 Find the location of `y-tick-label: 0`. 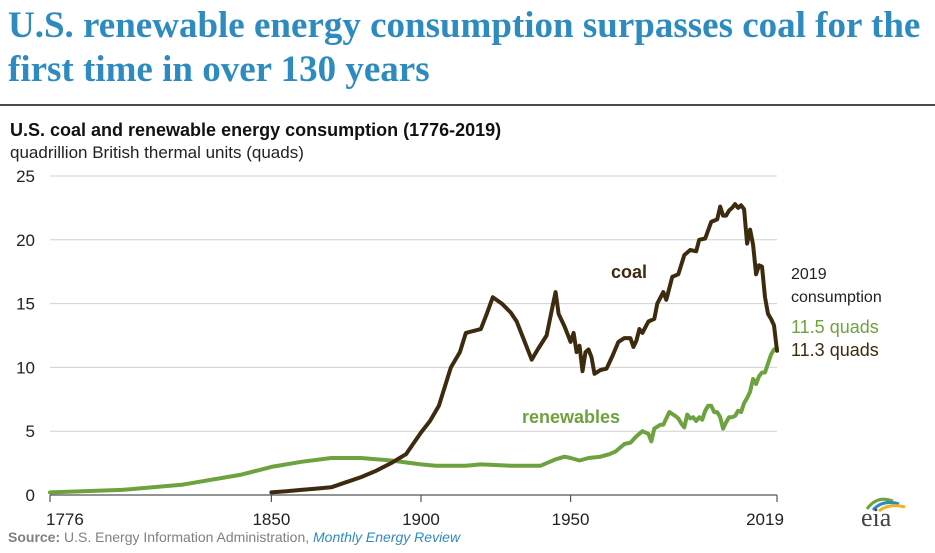

y-tick-label: 0 is located at coordinates (30, 495).